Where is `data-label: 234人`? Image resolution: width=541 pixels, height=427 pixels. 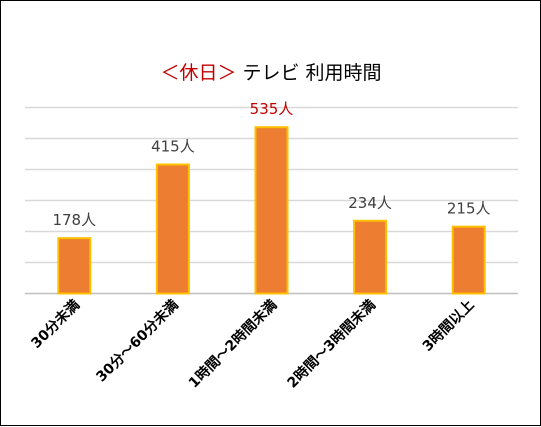
data-label: 234人 is located at coordinates (370, 203).